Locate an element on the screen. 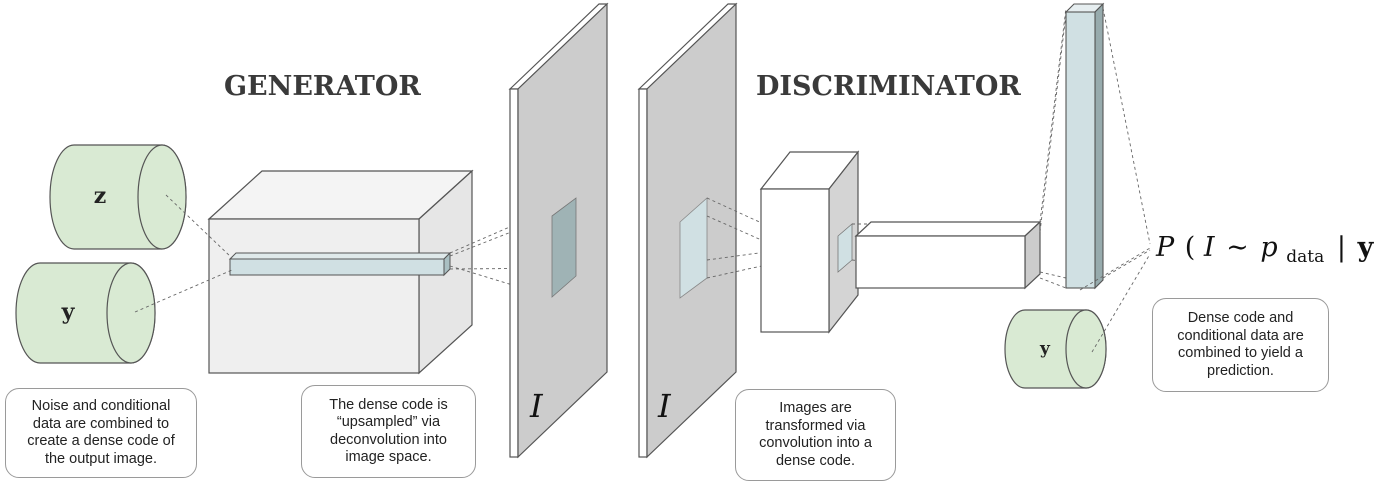 This screenshot has width=1380, height=485. formula-bar: | is located at coordinates (1341, 247).